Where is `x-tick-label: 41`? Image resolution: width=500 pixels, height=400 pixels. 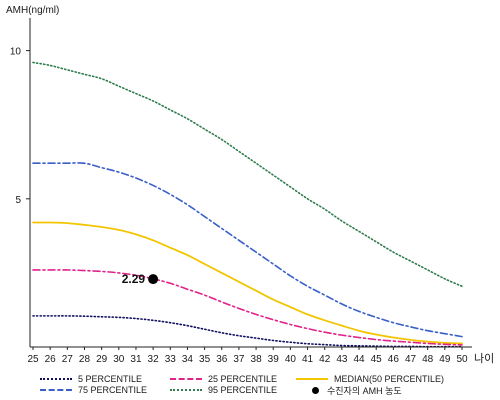 x-tick-label: 41 is located at coordinates (308, 359).